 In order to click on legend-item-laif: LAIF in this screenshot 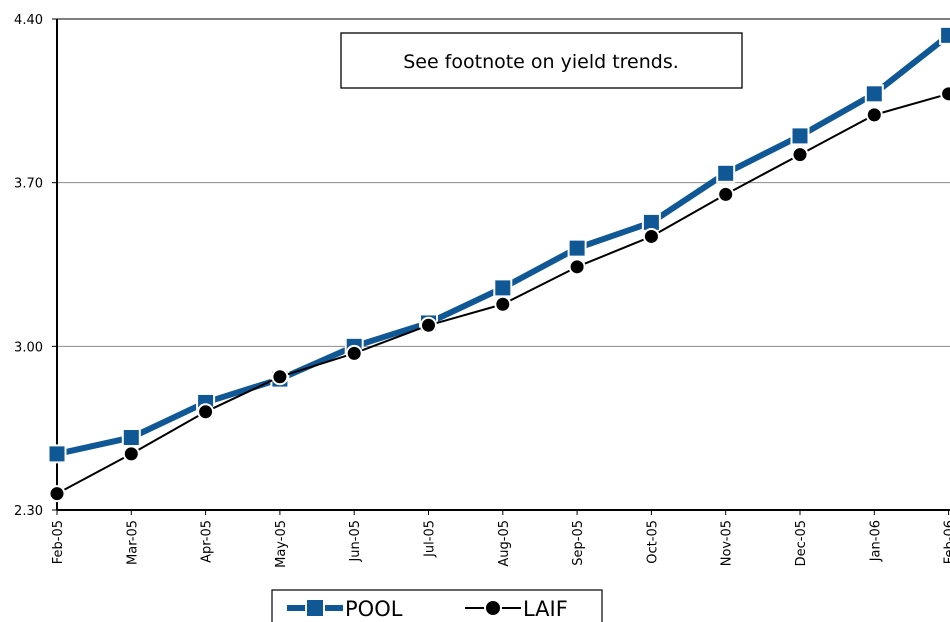, I will do `click(516, 609)`.